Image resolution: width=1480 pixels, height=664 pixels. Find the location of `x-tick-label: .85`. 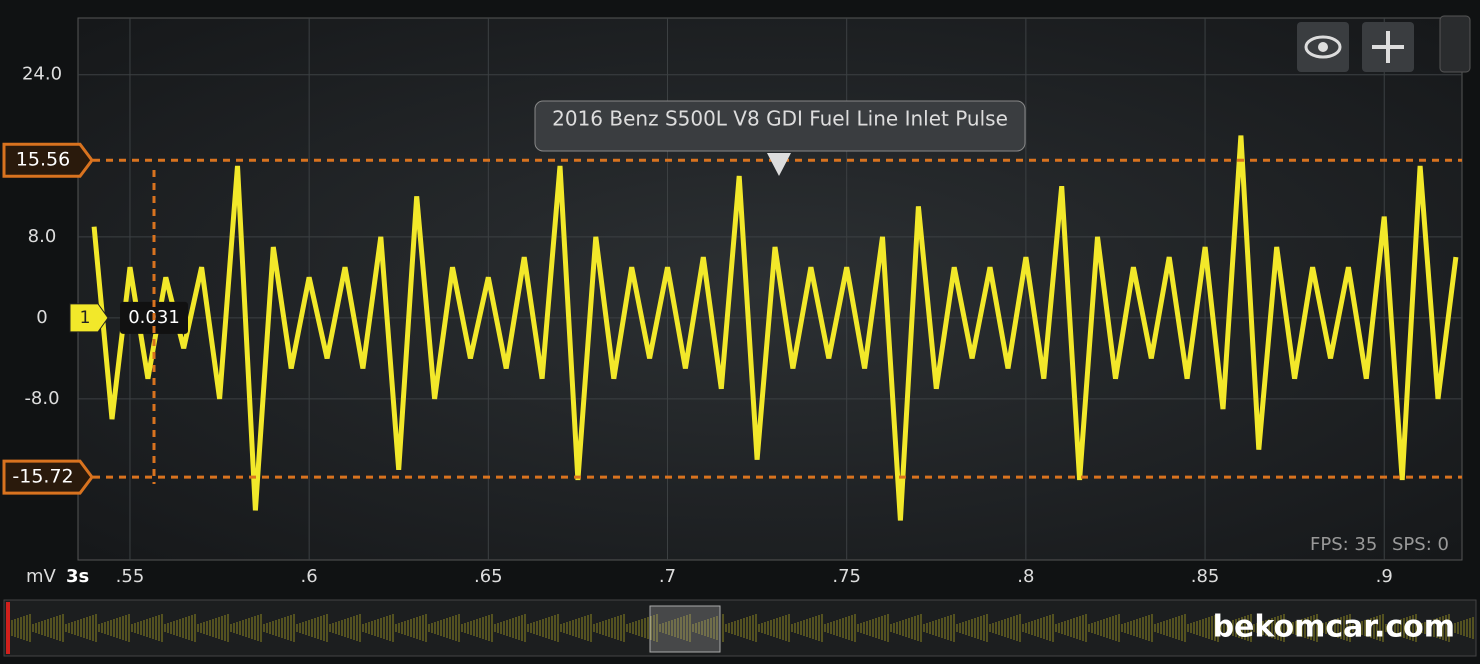

x-tick-label: .85 is located at coordinates (1205, 576).